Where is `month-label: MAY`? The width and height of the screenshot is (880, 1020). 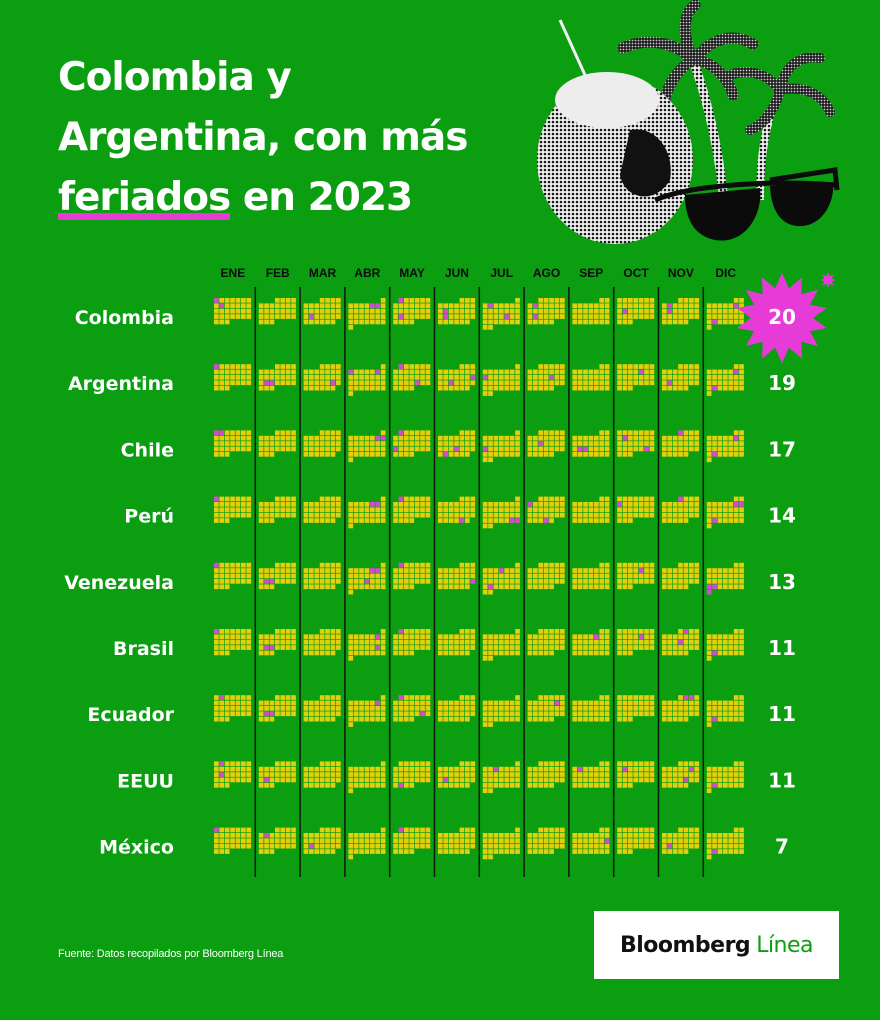
month-label: MAY is located at coordinates (412, 273).